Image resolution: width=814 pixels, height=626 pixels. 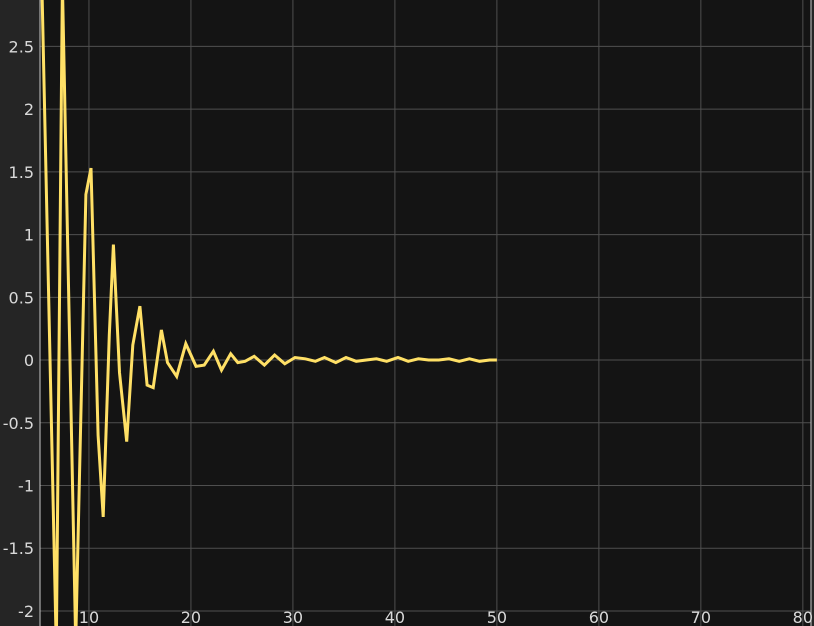 I want to click on x-tick-label: 40, so click(x=395, y=617).